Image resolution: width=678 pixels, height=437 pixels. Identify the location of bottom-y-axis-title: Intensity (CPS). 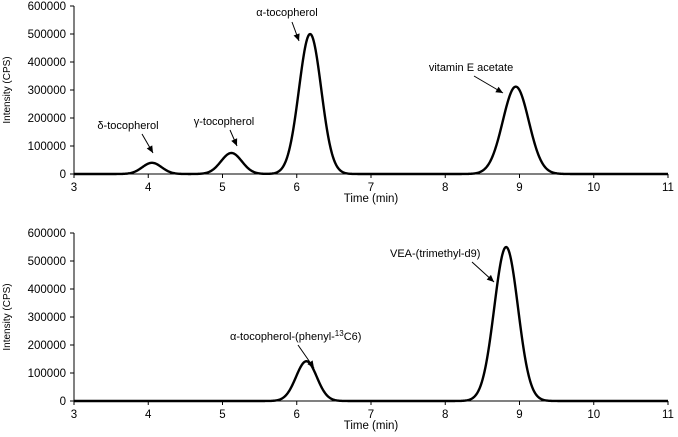
(7, 316).